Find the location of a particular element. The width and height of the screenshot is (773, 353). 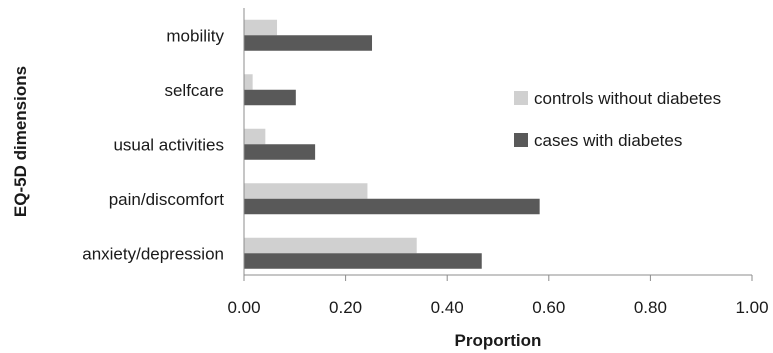

x-tick-label: 0.00 is located at coordinates (243, 307).